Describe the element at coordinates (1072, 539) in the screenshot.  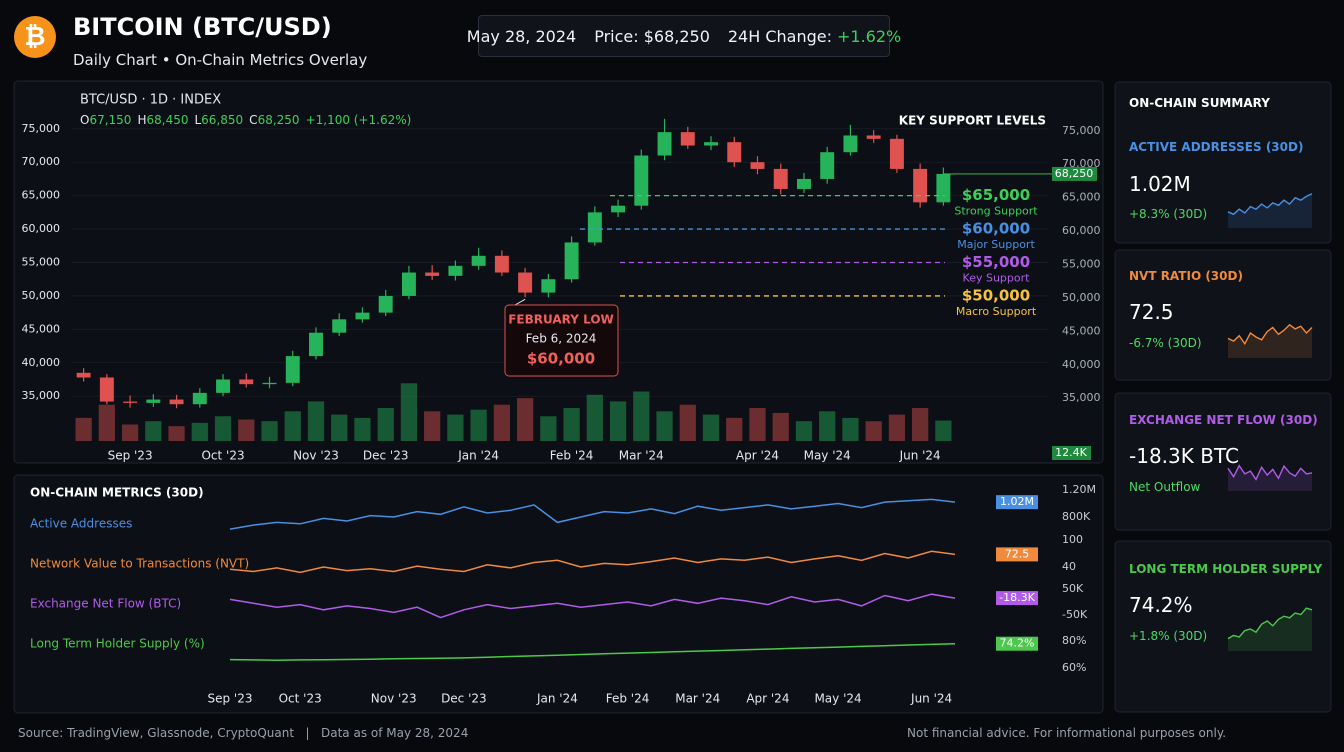
I see `y-tick-label: 100` at that location.